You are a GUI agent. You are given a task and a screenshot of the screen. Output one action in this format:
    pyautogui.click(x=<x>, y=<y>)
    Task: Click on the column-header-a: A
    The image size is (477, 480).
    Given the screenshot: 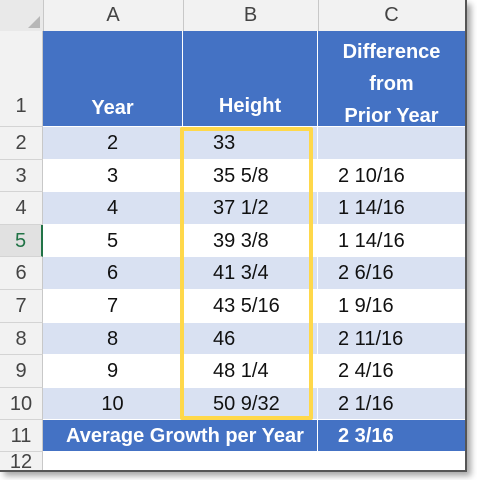 What is the action you would take?
    pyautogui.click(x=113, y=15)
    